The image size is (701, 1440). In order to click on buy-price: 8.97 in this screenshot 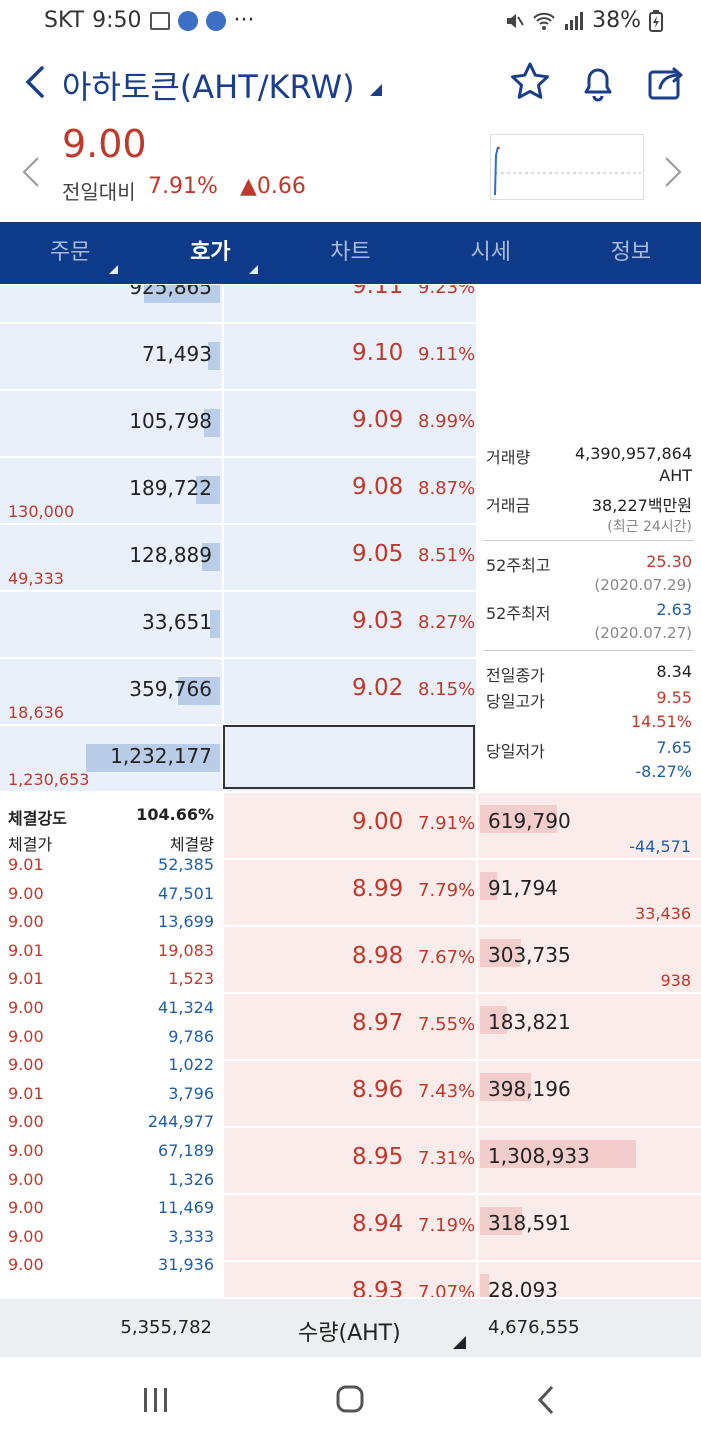, I will do `click(378, 1023)`.